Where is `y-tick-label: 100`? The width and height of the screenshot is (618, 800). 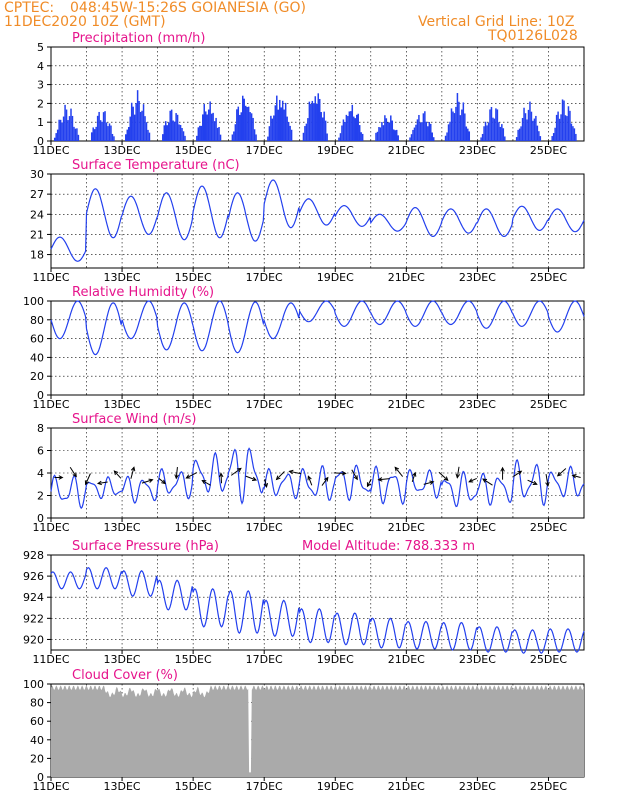 y-tick-label: 100 is located at coordinates (33, 301).